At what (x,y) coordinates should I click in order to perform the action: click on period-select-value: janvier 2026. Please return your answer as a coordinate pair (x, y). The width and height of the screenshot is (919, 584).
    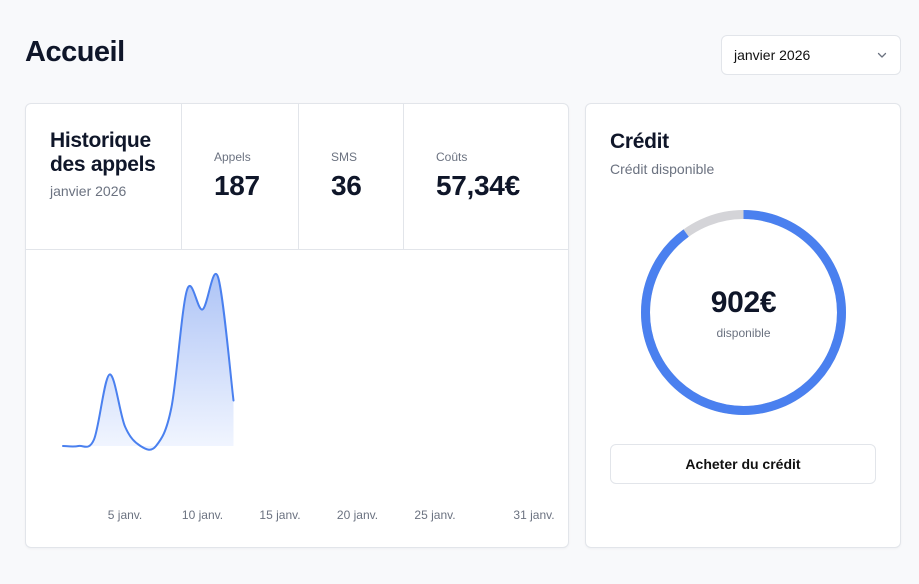
    Looking at the image, I should click on (772, 55).